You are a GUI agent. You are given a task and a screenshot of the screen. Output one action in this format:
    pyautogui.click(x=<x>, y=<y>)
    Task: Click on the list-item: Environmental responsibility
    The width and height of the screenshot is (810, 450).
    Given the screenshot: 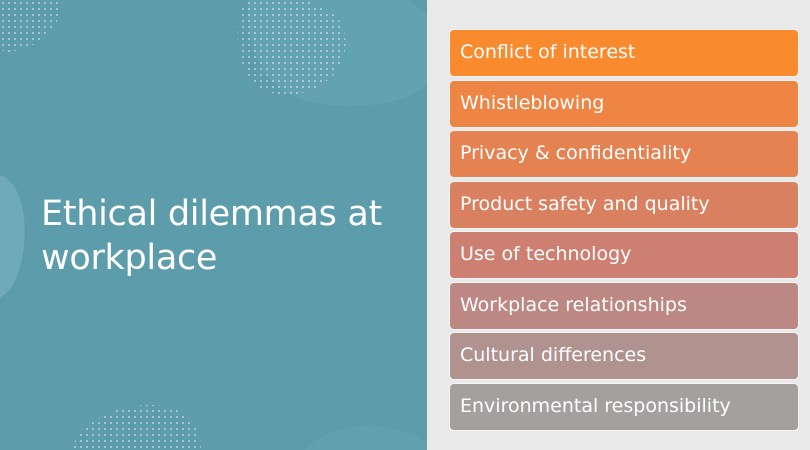 What is the action you would take?
    pyautogui.click(x=624, y=406)
    